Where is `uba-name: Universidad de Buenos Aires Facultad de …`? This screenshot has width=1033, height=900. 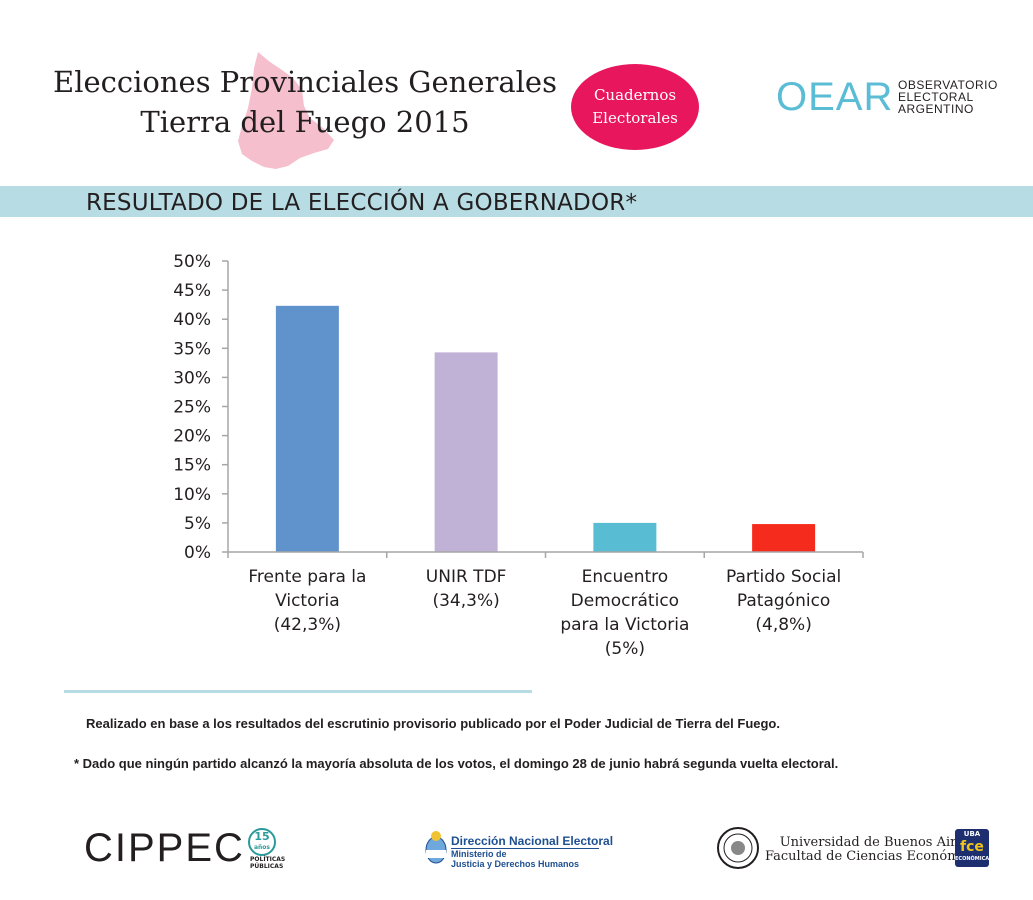
uba-name: Universidad de Buenos Aires Facultad de … is located at coordinates (875, 850).